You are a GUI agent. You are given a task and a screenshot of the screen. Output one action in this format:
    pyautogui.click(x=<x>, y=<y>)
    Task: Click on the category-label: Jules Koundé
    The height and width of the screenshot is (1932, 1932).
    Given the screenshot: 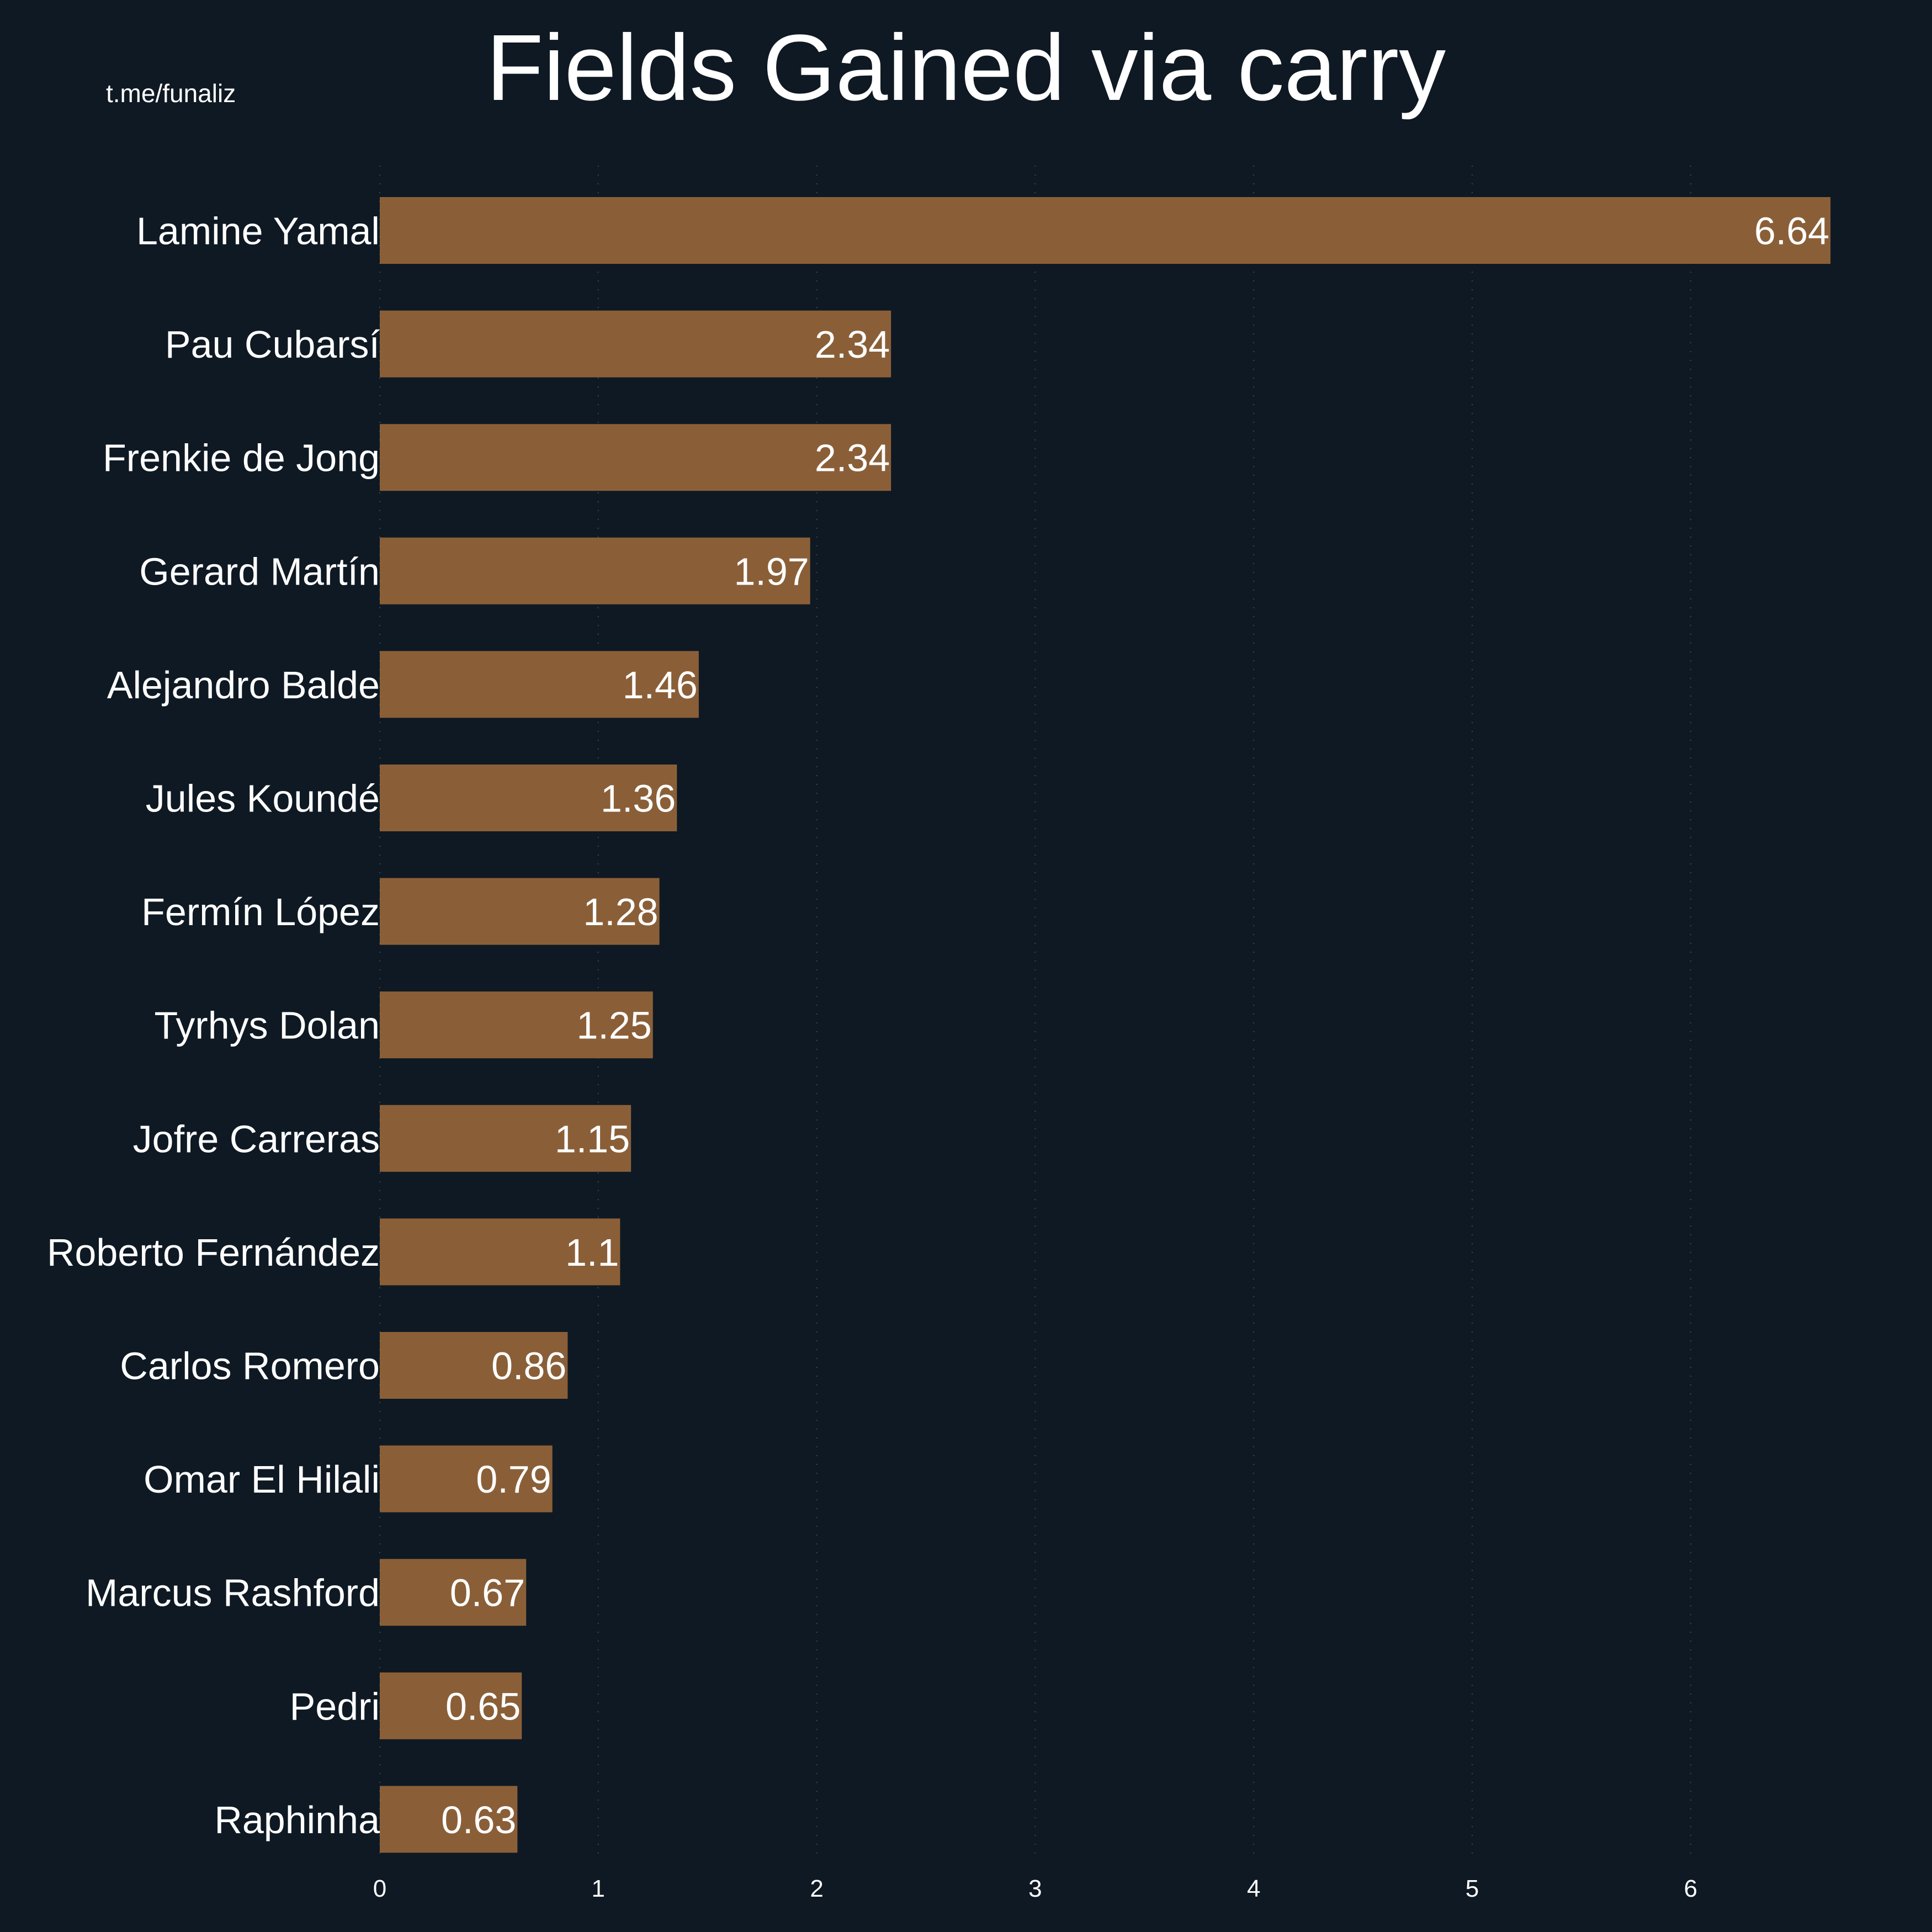 What is the action you would take?
    pyautogui.click(x=263, y=799)
    